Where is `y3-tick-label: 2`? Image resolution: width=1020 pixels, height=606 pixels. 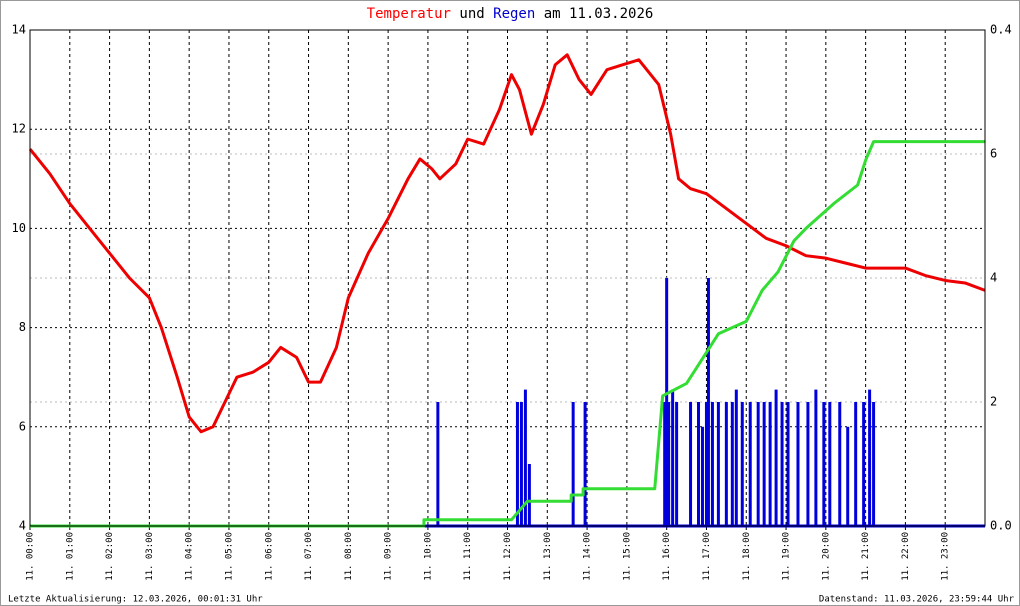 y3-tick-label: 2 is located at coordinates (993, 402).